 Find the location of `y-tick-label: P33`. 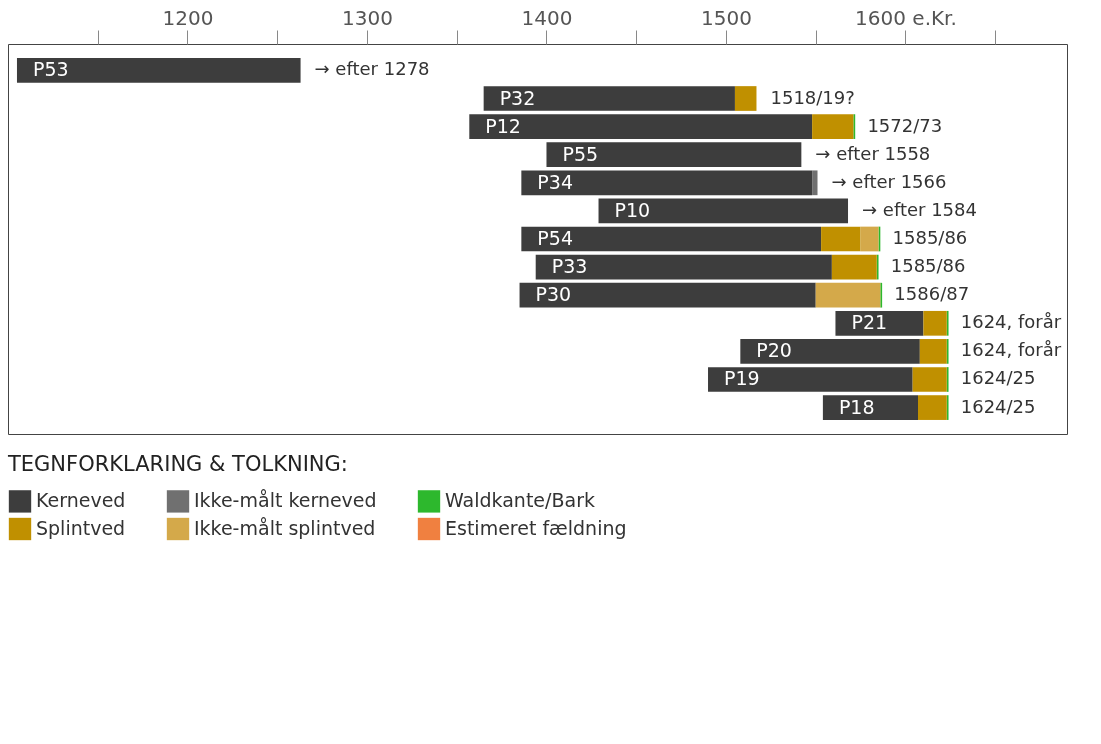

y-tick-label: P33 is located at coordinates (569, 266).